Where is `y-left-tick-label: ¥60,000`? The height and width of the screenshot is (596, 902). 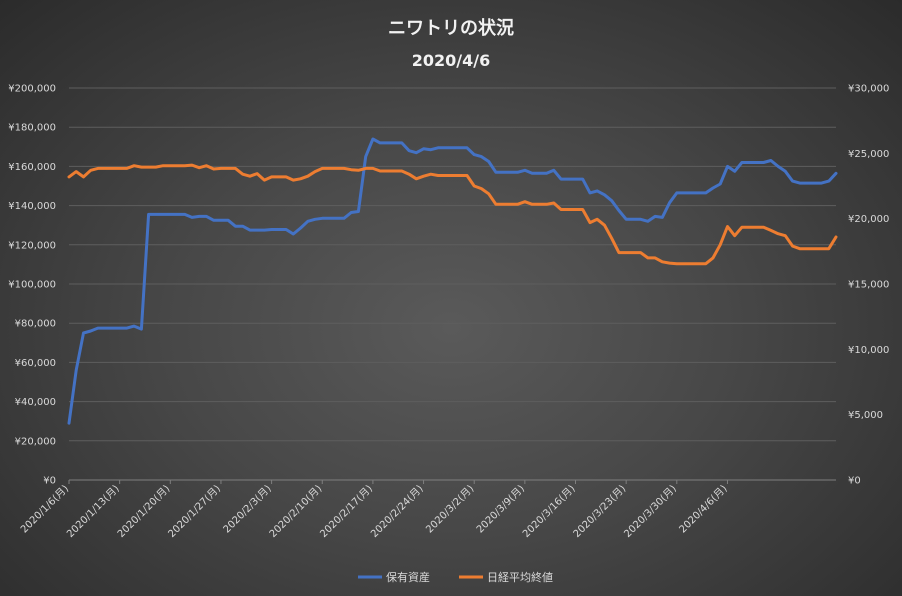 y-left-tick-label: ¥60,000 is located at coordinates (35, 363).